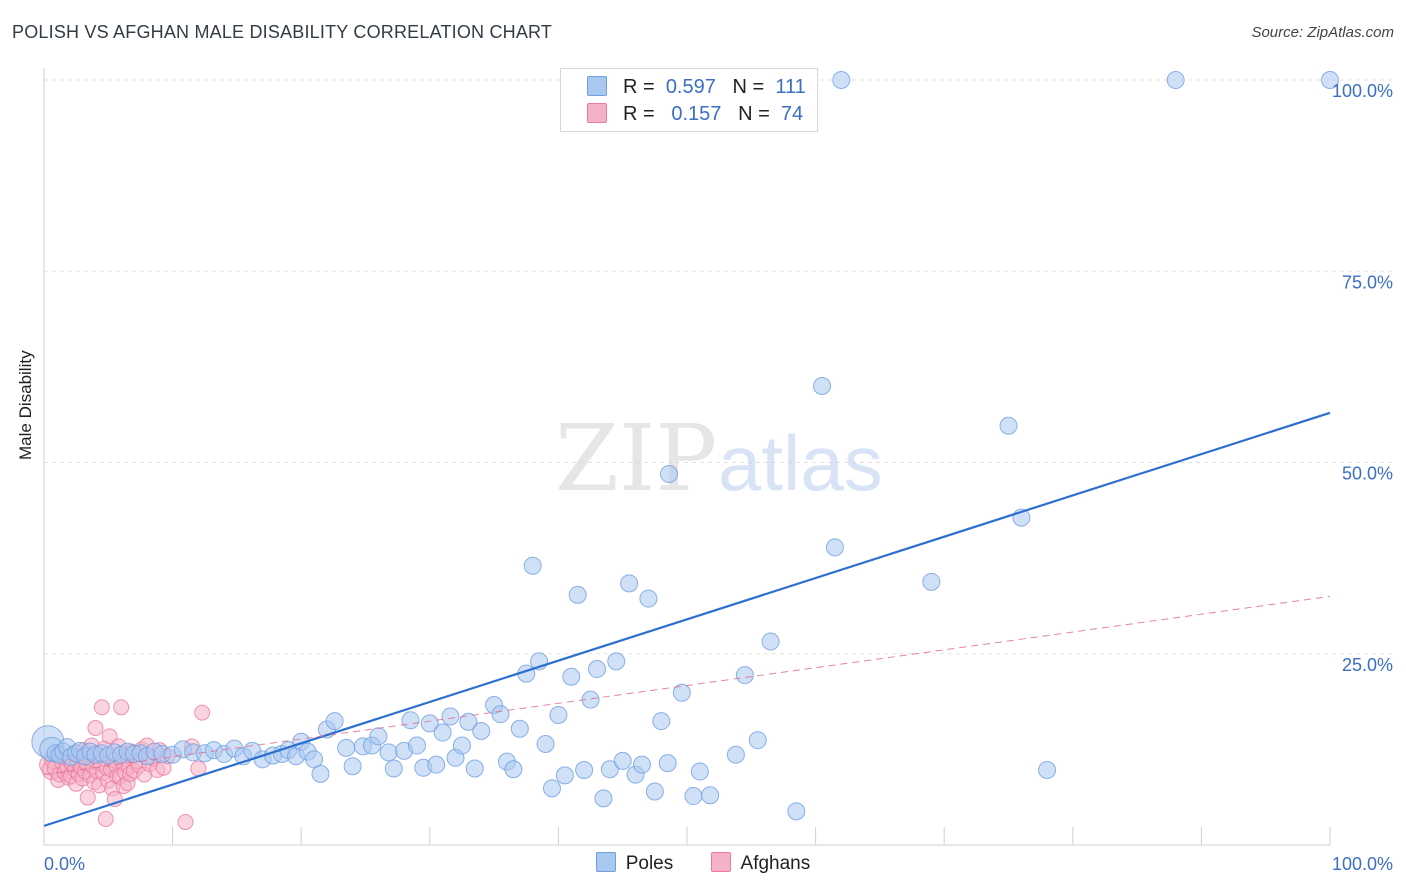 The image size is (1406, 892). Describe the element at coordinates (689, 100) in the screenshot. I see `stats-legend: R = 0.597 N = 111 R = 0.157 N = 74` at that location.